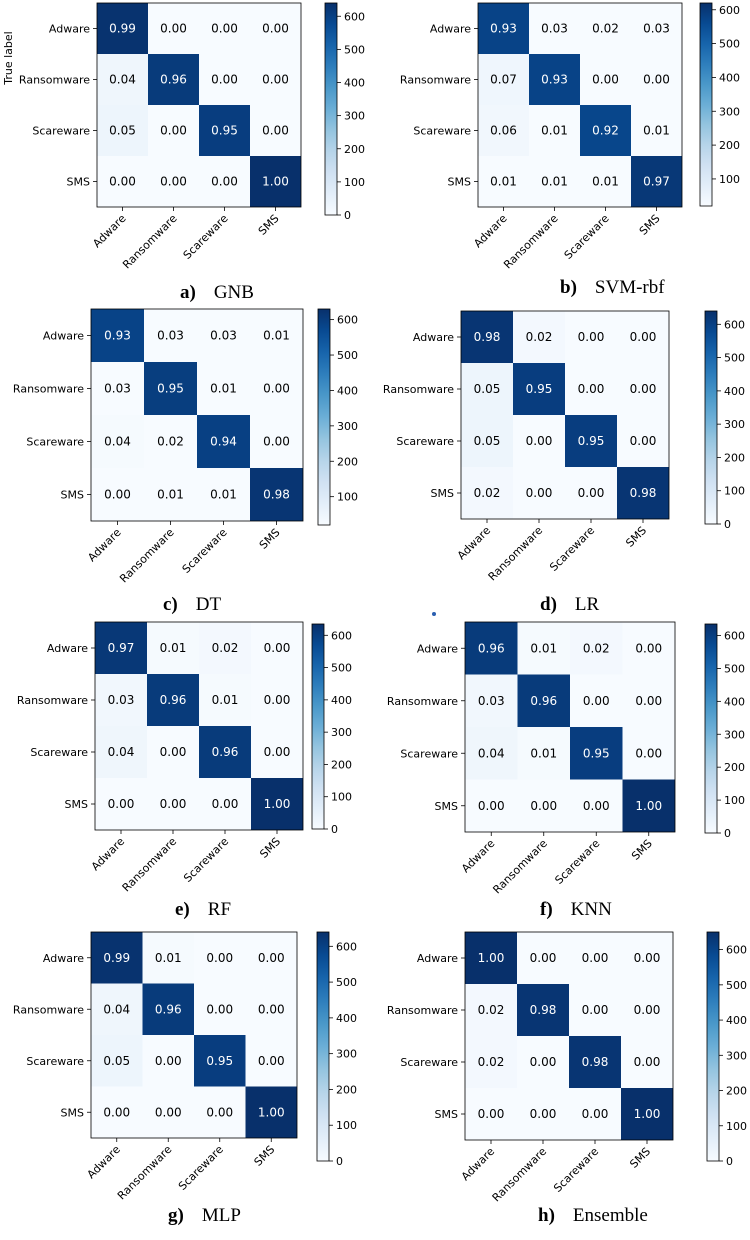 The width and height of the screenshot is (750, 1240). Describe the element at coordinates (121, 752) in the screenshot. I see `cell-value-2-0: 0.04` at that location.